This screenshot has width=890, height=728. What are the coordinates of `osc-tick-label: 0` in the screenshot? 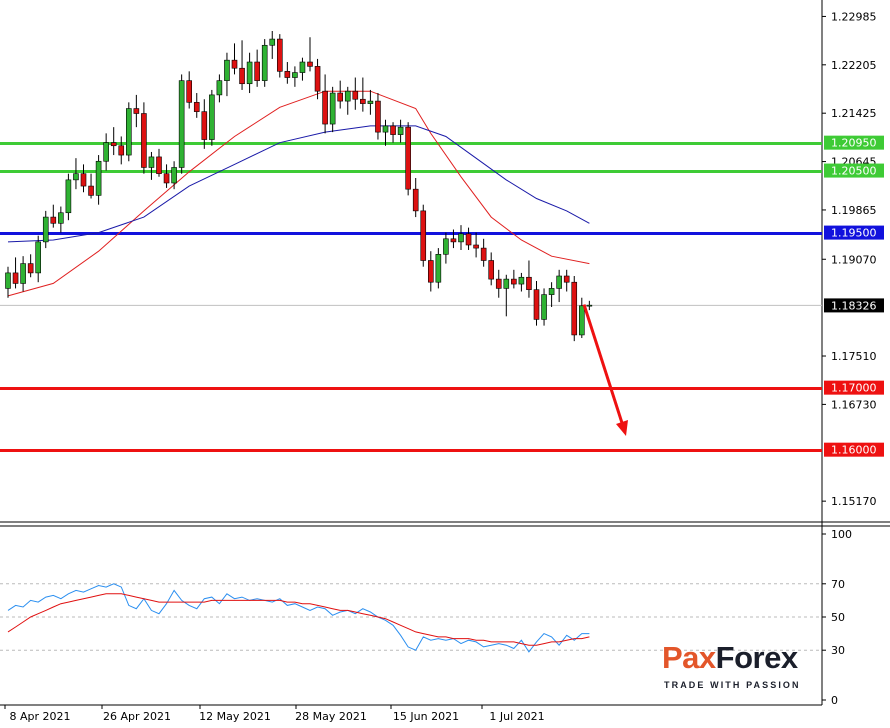 It's located at (834, 700).